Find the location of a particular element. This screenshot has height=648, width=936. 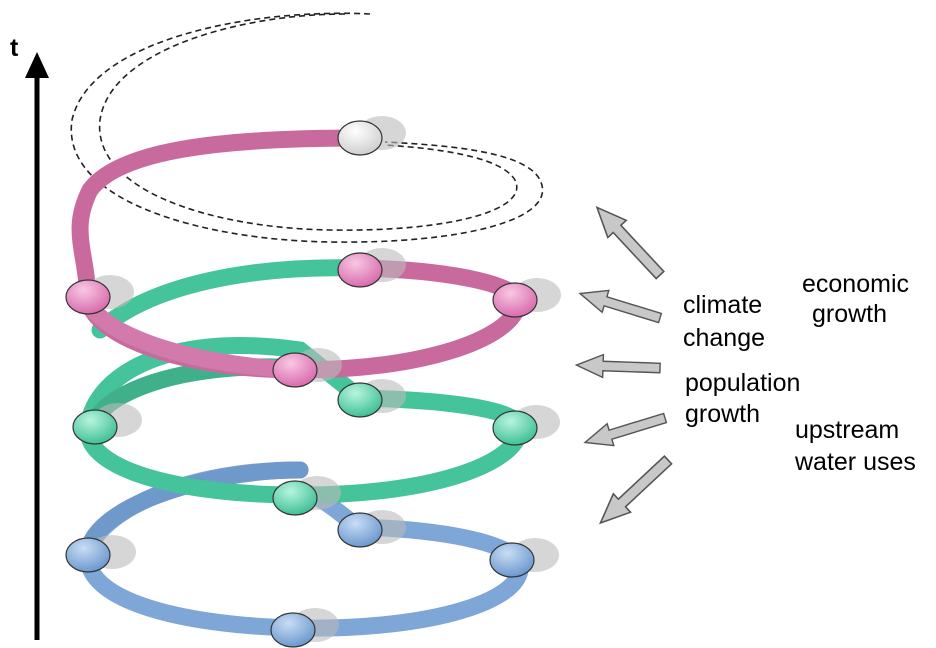

axis-label: t is located at coordinates (14, 48).